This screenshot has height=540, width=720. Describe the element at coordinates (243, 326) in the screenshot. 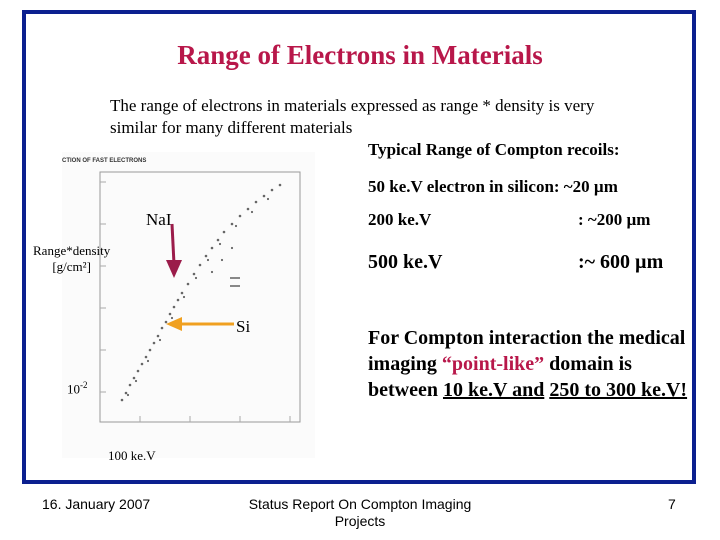

I see `label-si: Si` at that location.